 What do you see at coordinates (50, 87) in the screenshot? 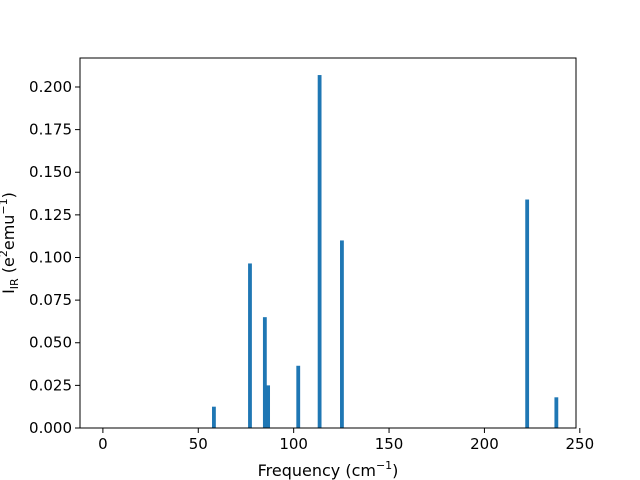
I see `y-tick-label-8: 0.200` at bounding box center [50, 87].